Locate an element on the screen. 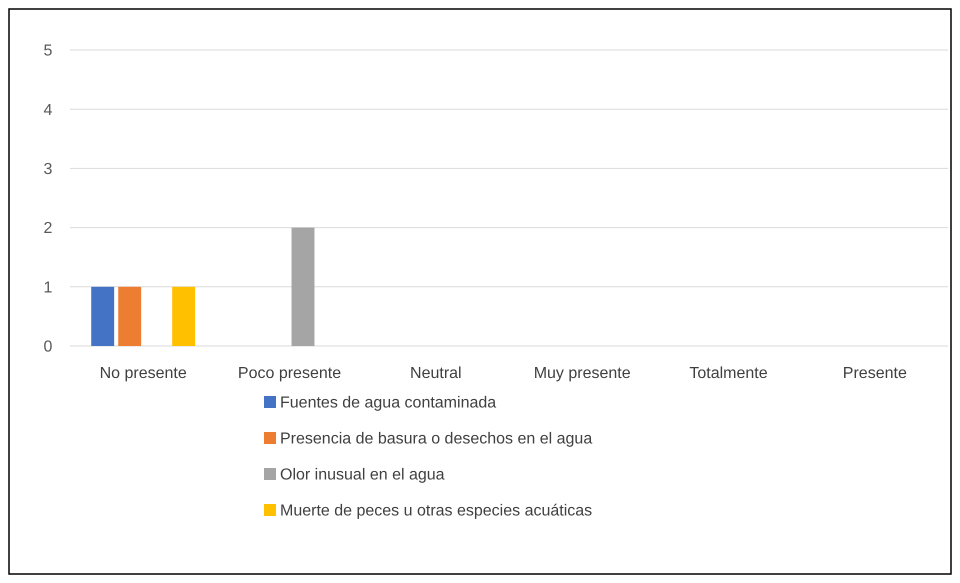  y-tick-label: 5 is located at coordinates (48, 51).